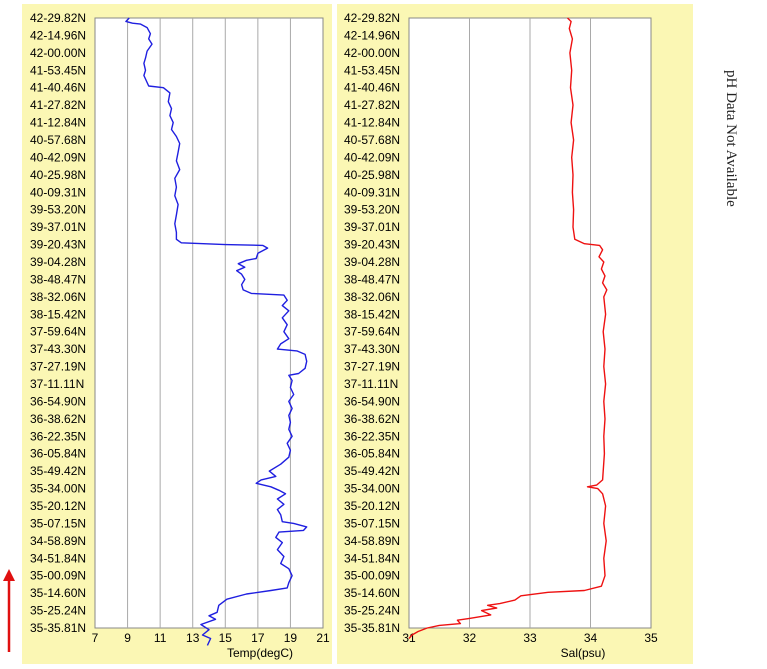  What do you see at coordinates (58, 192) in the screenshot?
I see `temp-y-tick-label: 40-09.31N` at bounding box center [58, 192].